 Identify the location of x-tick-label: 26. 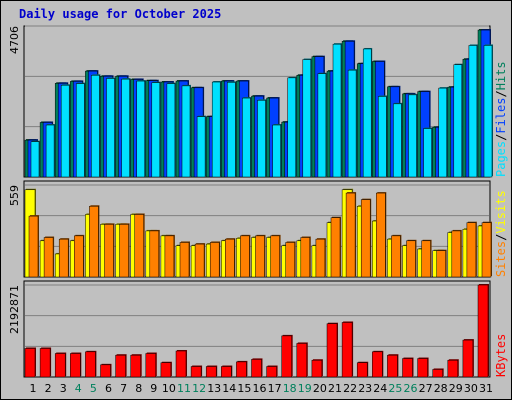
(411, 388).